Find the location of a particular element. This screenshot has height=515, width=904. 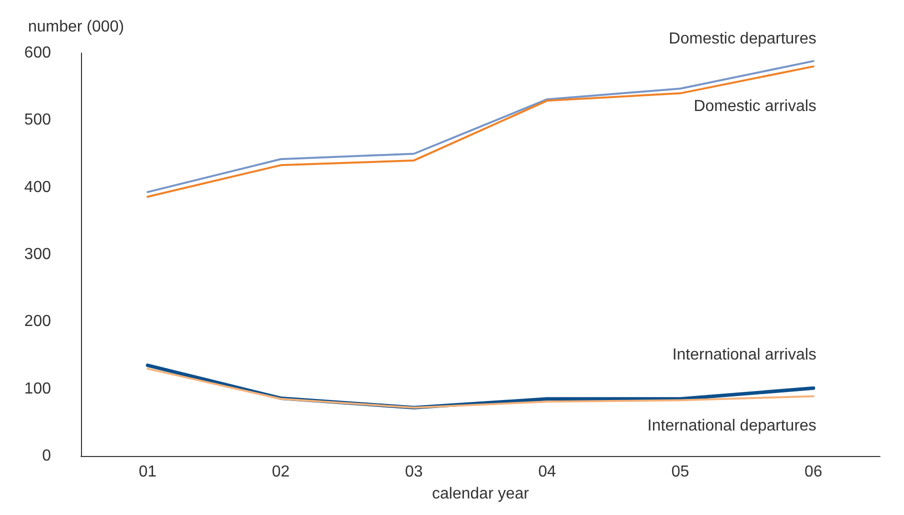

series-label: Domestic arrivals is located at coordinates (755, 106).